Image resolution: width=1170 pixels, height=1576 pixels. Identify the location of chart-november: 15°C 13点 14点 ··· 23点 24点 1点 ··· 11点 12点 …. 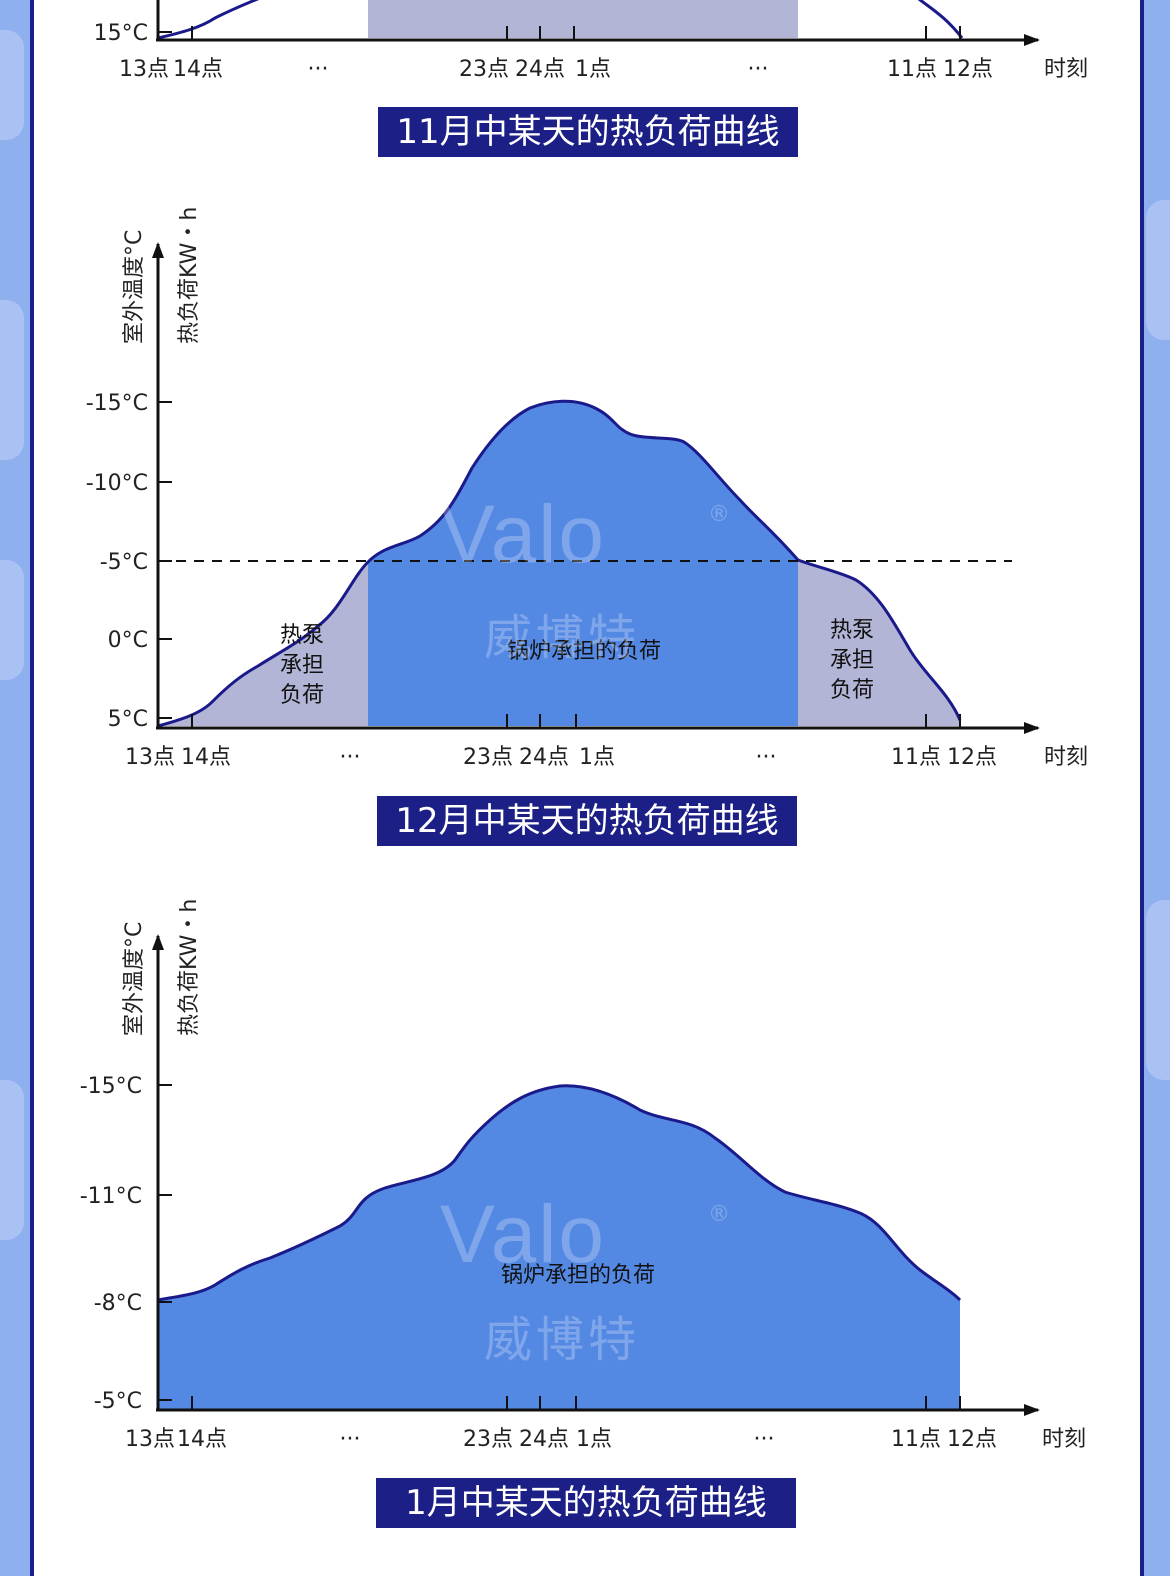
(591, 41).